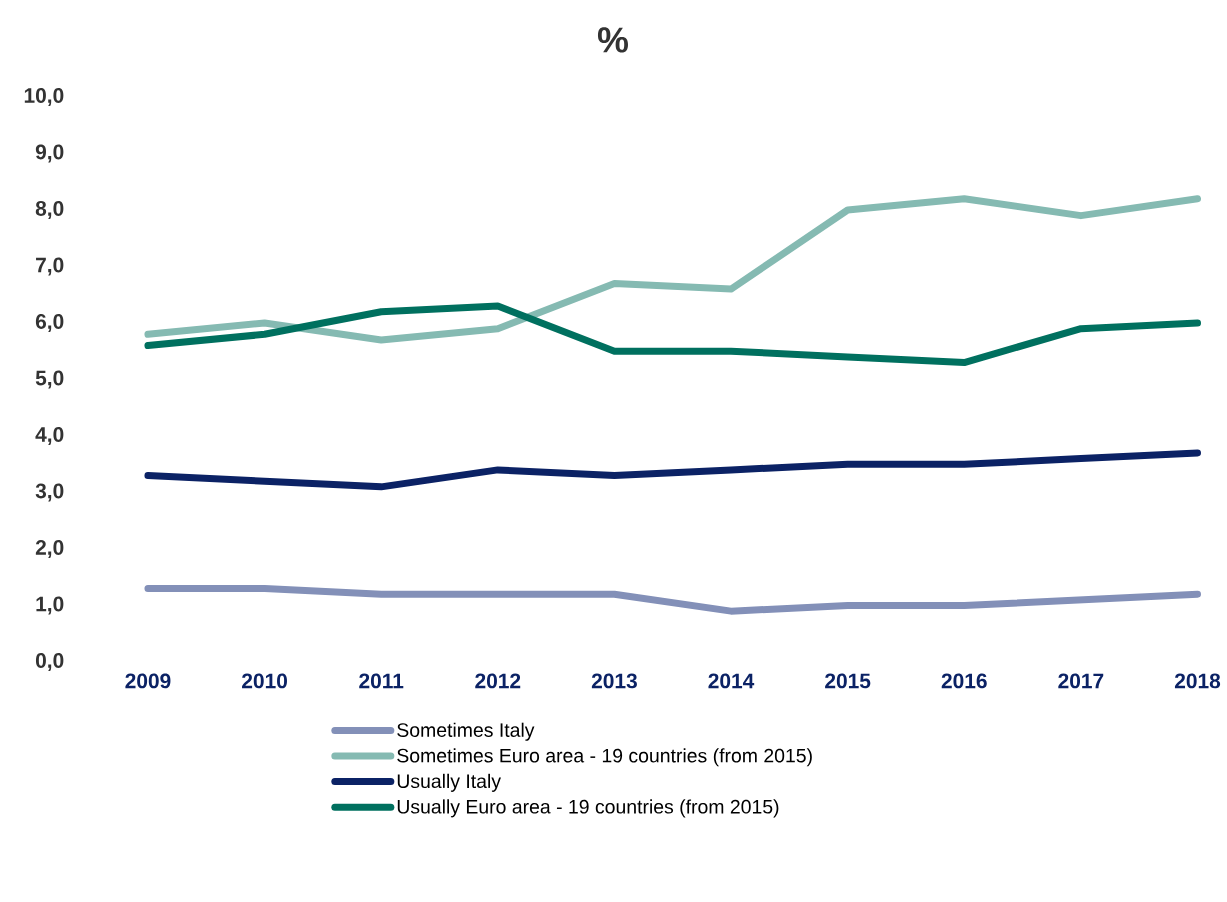  Describe the element at coordinates (50, 266) in the screenshot. I see `y-tick-label: 7,0` at that location.